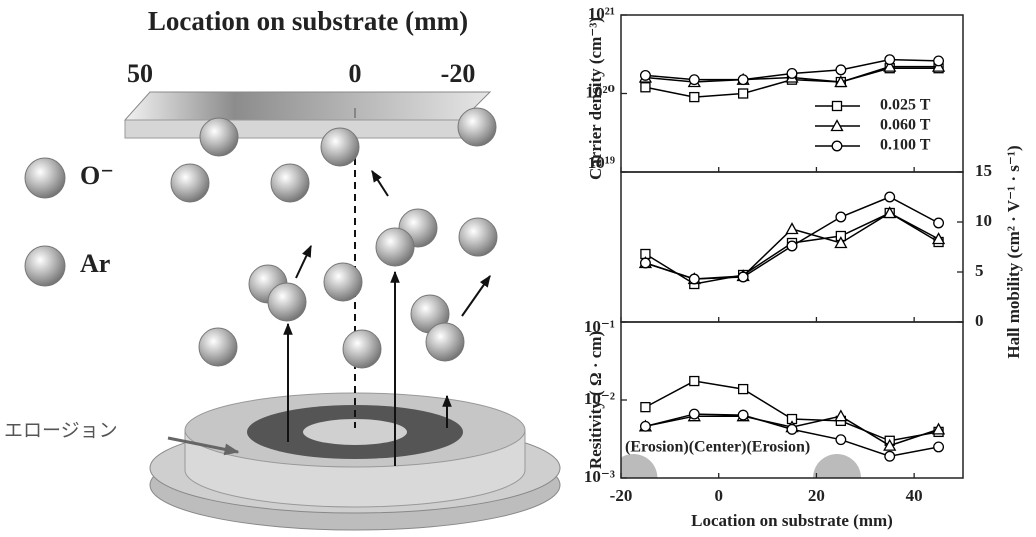 The width and height of the screenshot is (1036, 537). Describe the element at coordinates (308, 21) in the screenshot. I see `diagram-title: Location on substrate (mm)` at that location.